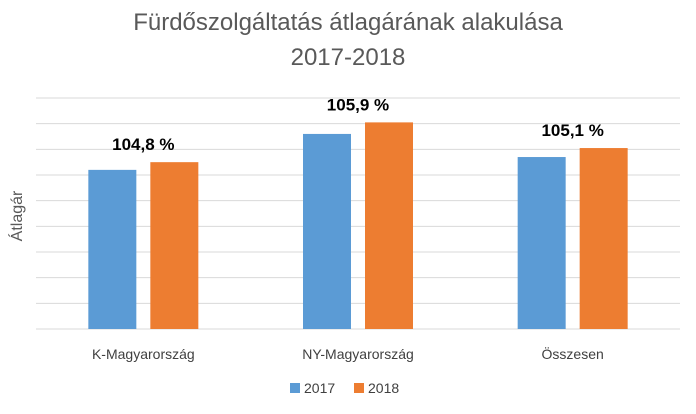  What do you see at coordinates (358, 124) in the screenshot?
I see `data-labels-group: 104,8 % 105,9 % 105,1 %` at bounding box center [358, 124].